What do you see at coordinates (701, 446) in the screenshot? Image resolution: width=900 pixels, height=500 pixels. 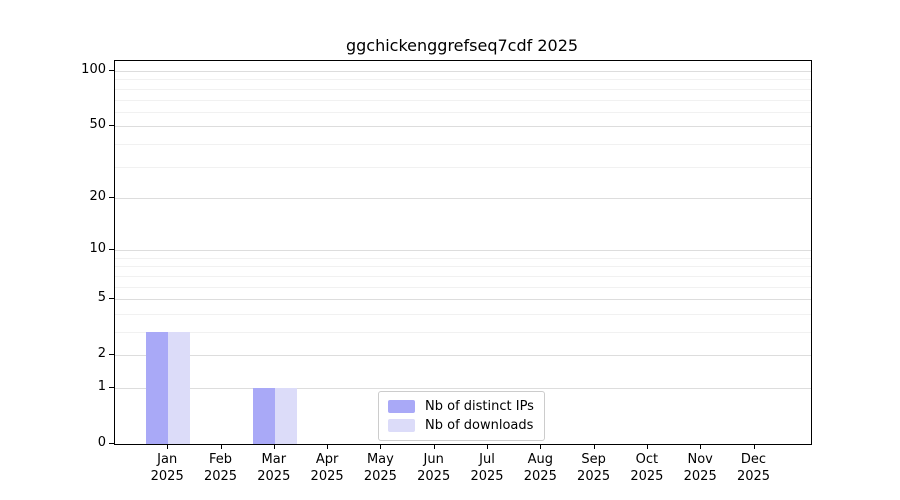 I see `x-tick-mark-nov-2025` at bounding box center [701, 446].